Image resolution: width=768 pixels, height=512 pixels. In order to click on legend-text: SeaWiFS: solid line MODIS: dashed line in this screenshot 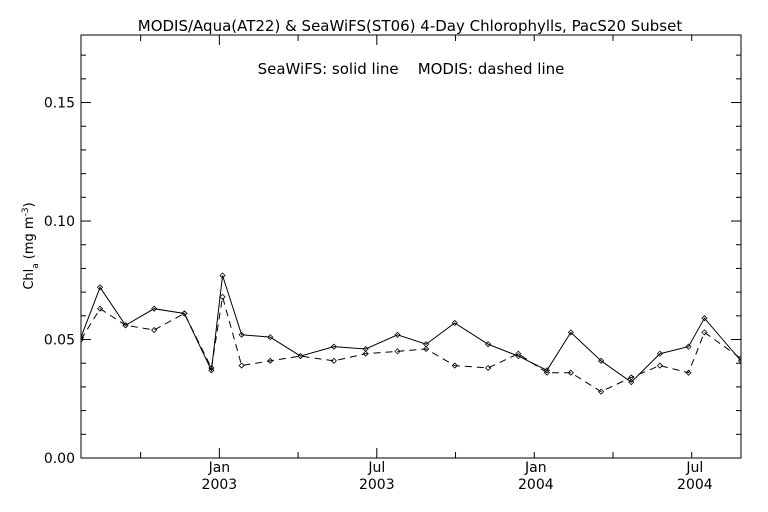, I will do `click(411, 69)`.